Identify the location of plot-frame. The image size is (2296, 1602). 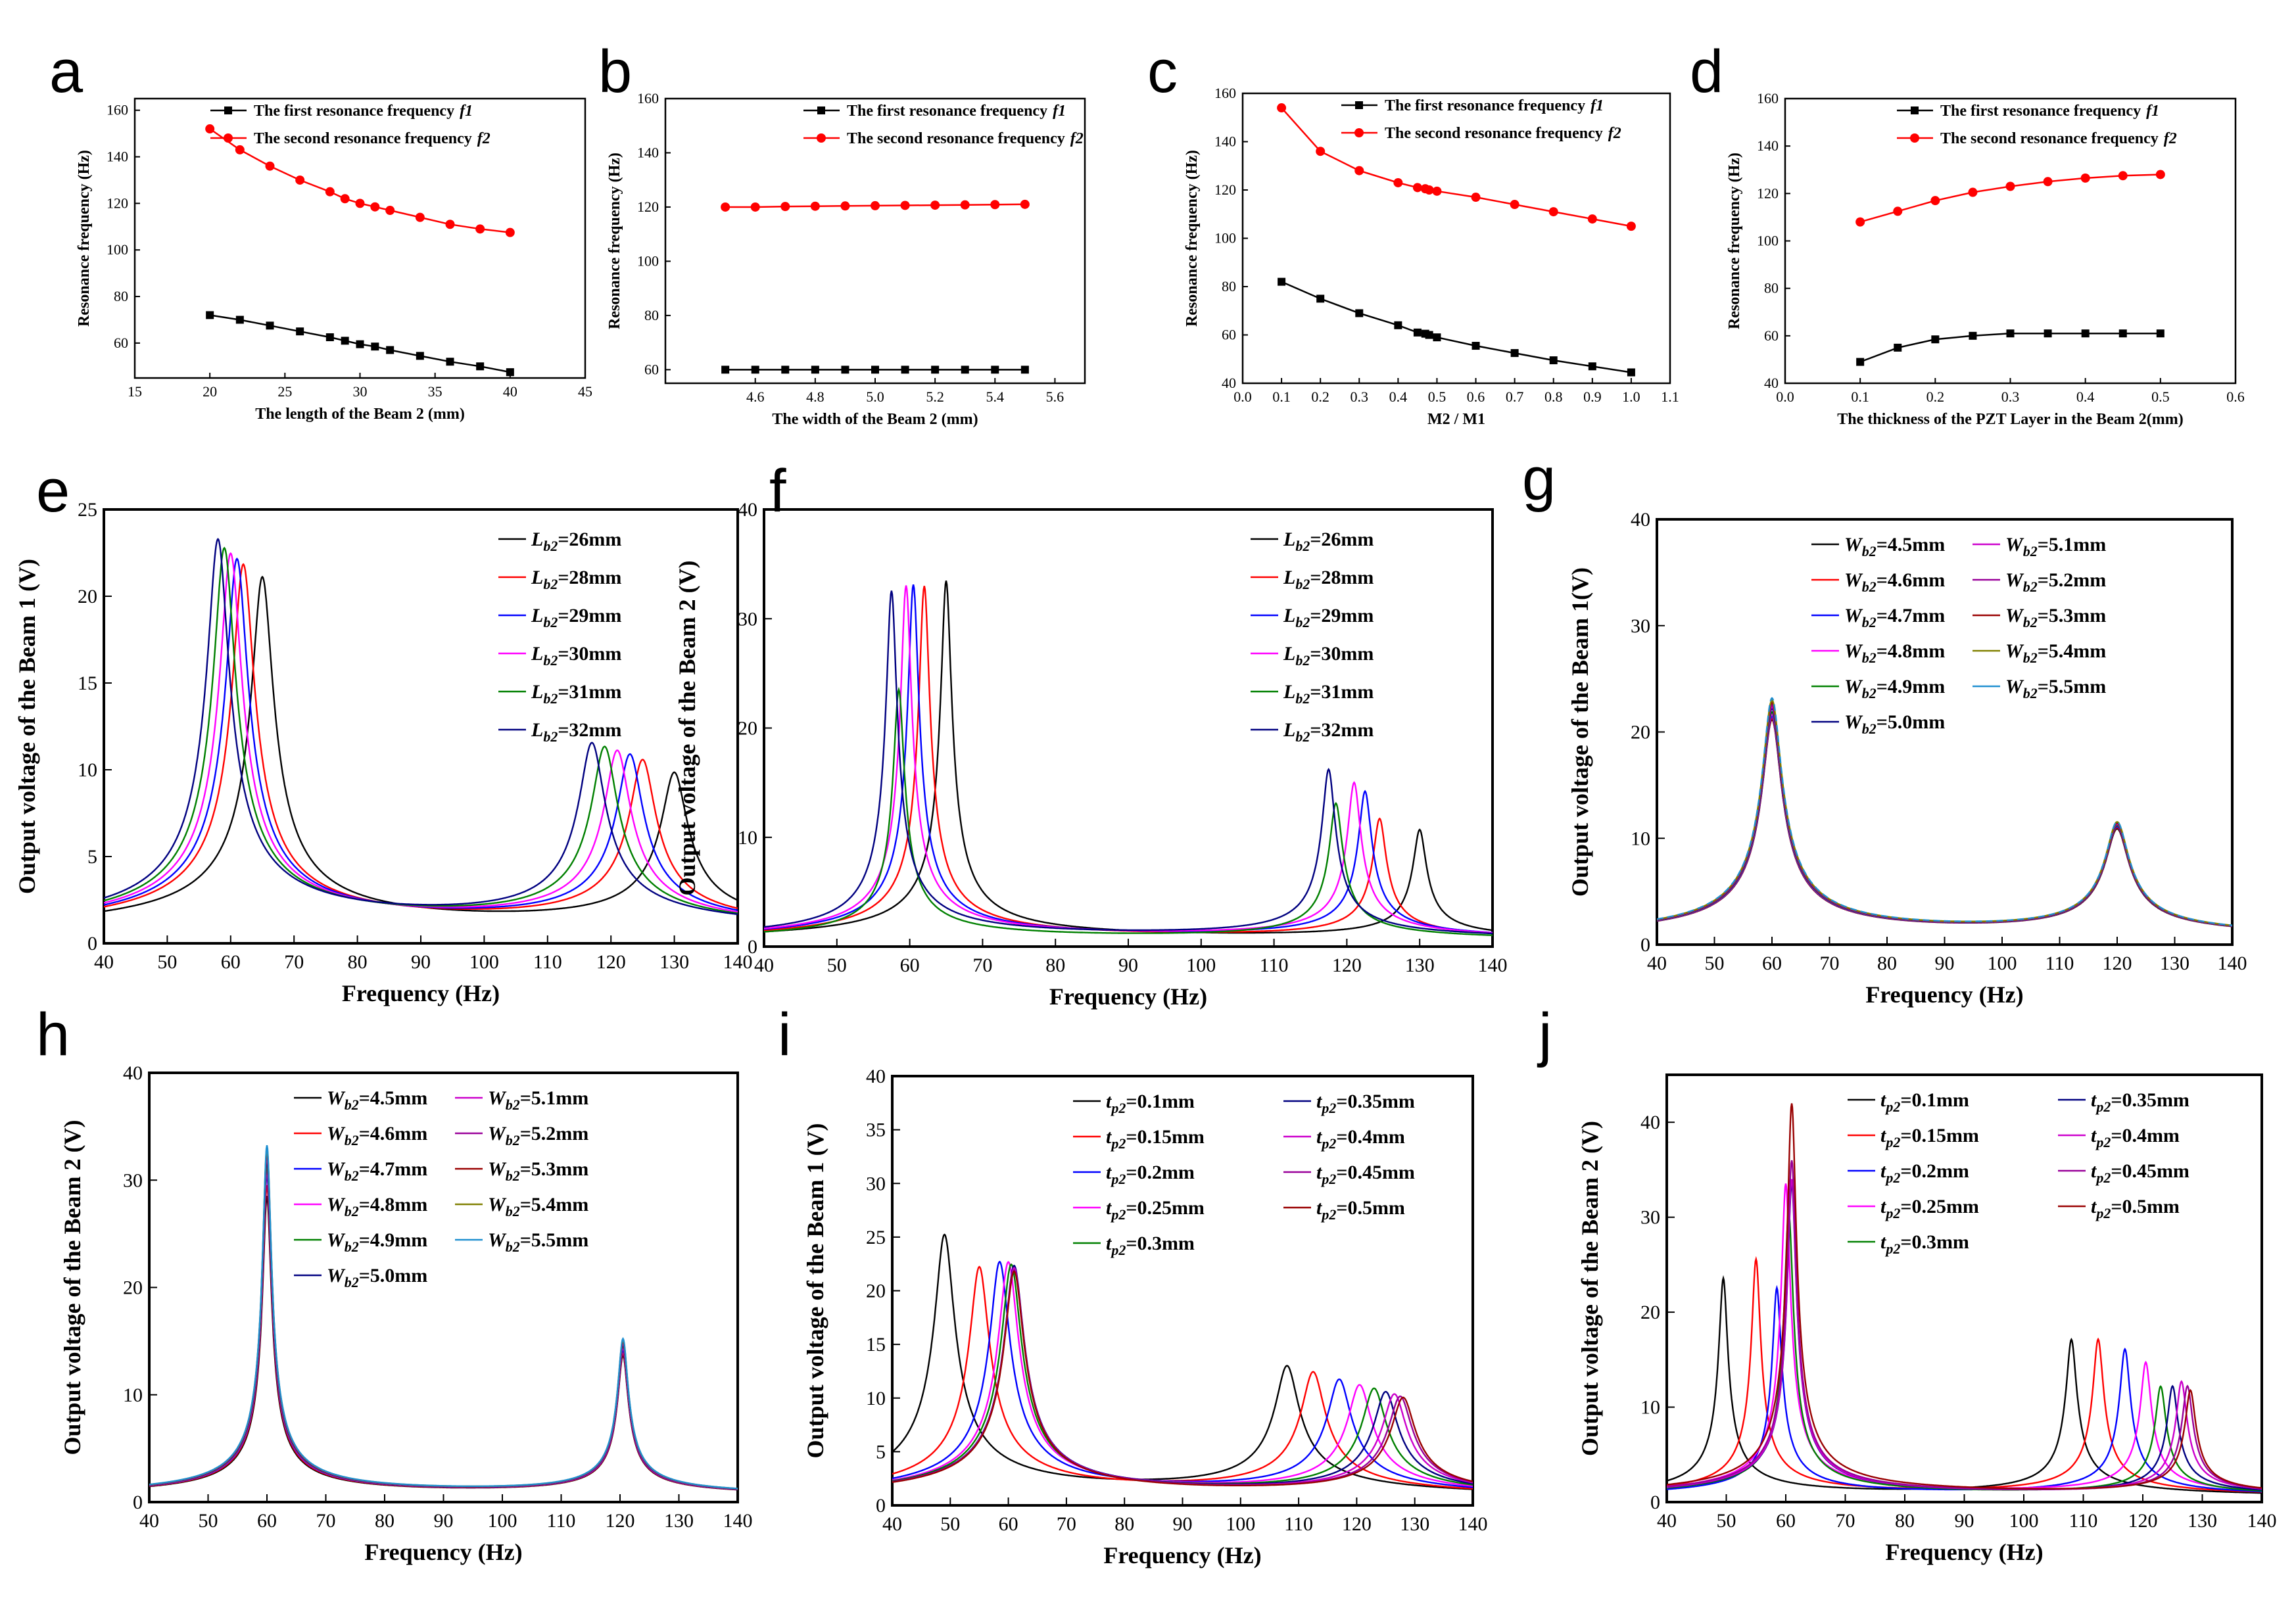
(1128, 728).